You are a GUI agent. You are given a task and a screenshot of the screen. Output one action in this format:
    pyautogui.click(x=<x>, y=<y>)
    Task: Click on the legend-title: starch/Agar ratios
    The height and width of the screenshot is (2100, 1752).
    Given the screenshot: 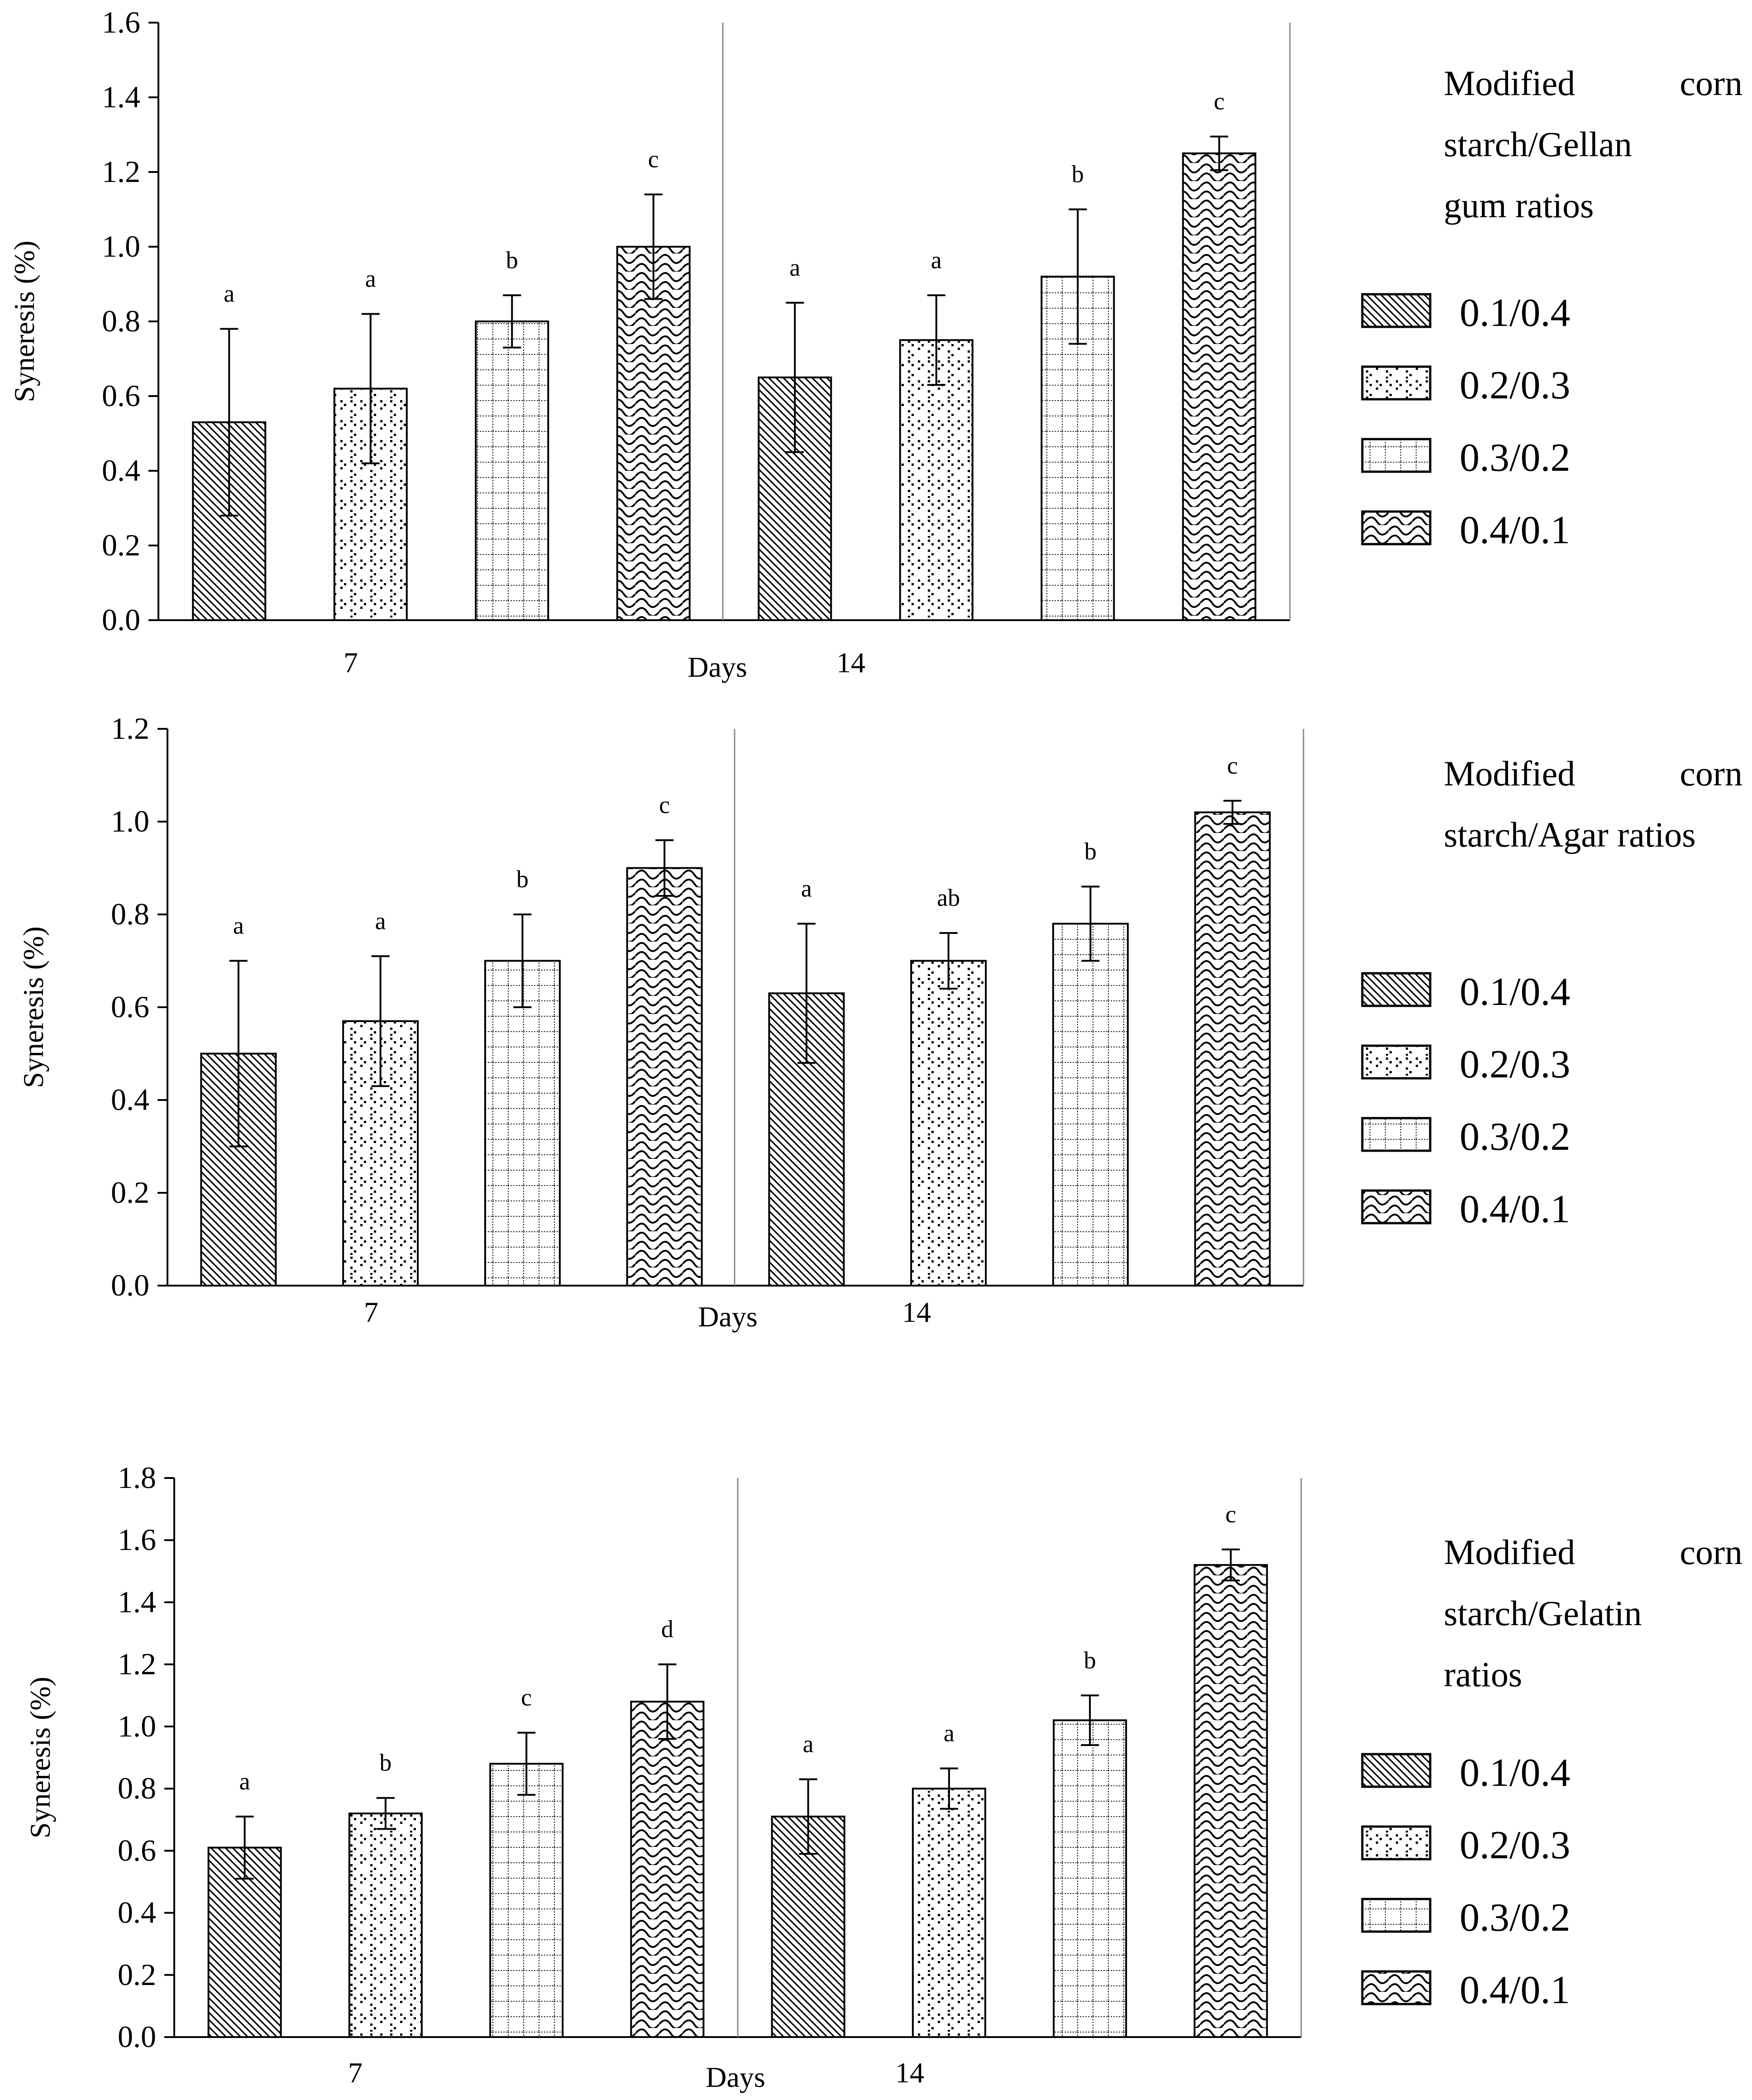 What is the action you would take?
    pyautogui.click(x=1570, y=834)
    